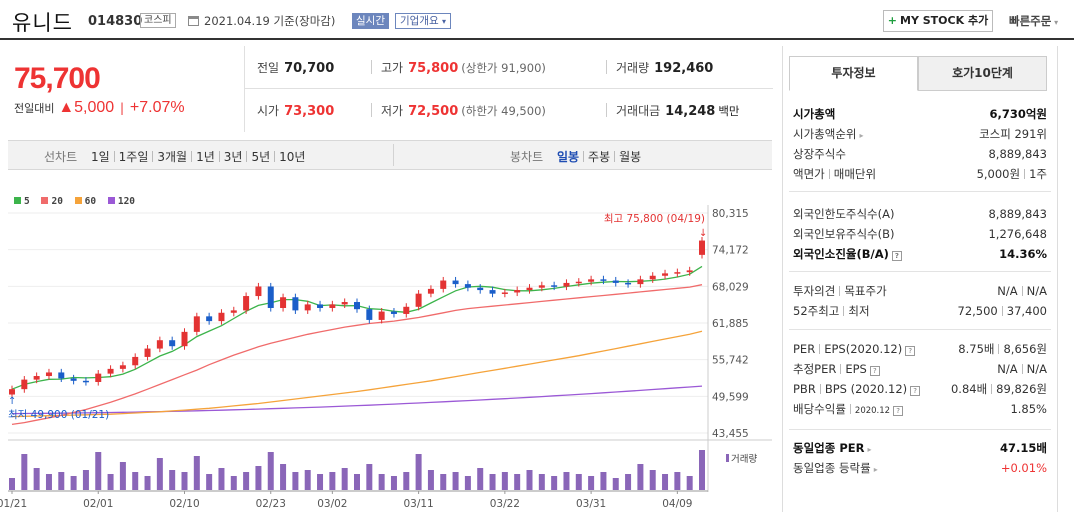 This screenshot has width=1074, height=512. Describe the element at coordinates (1025, 349) in the screenshot. I see `eps-value: 8,656원` at that location.